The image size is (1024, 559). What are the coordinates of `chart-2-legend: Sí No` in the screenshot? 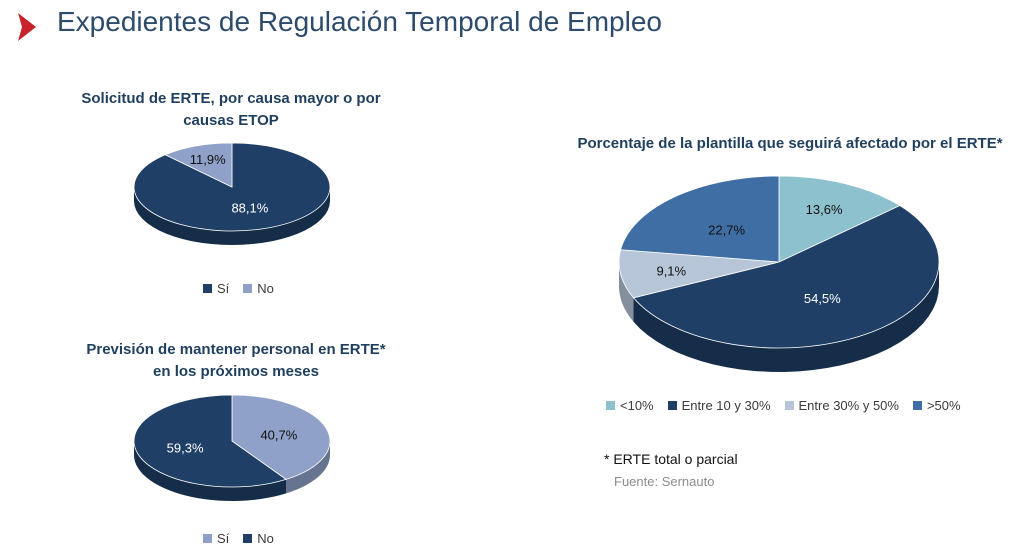 It's located at (238, 538).